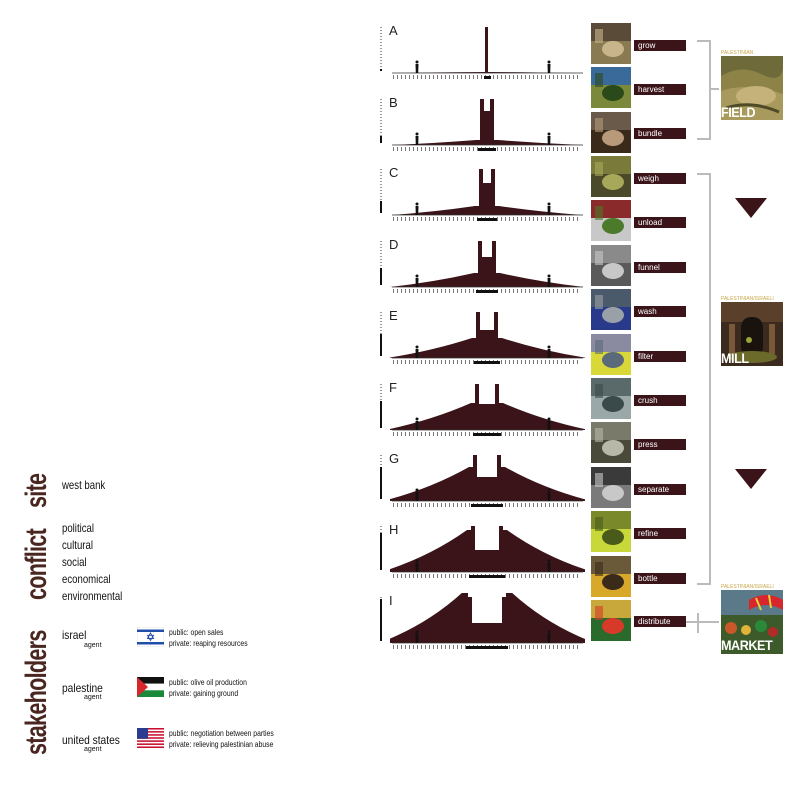  What do you see at coordinates (611, 176) in the screenshot?
I see `process-photo-weigh` at bounding box center [611, 176].